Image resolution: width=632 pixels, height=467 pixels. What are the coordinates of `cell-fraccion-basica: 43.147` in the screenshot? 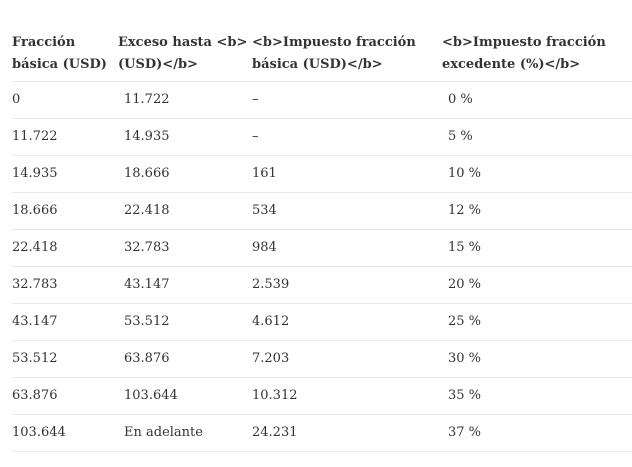 It's located at (64, 322).